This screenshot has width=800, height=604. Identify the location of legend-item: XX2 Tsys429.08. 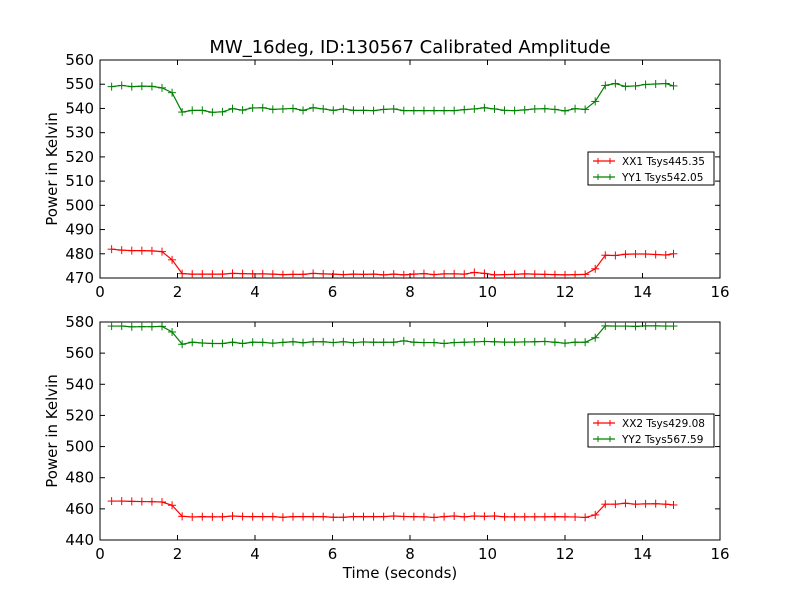
(649, 424).